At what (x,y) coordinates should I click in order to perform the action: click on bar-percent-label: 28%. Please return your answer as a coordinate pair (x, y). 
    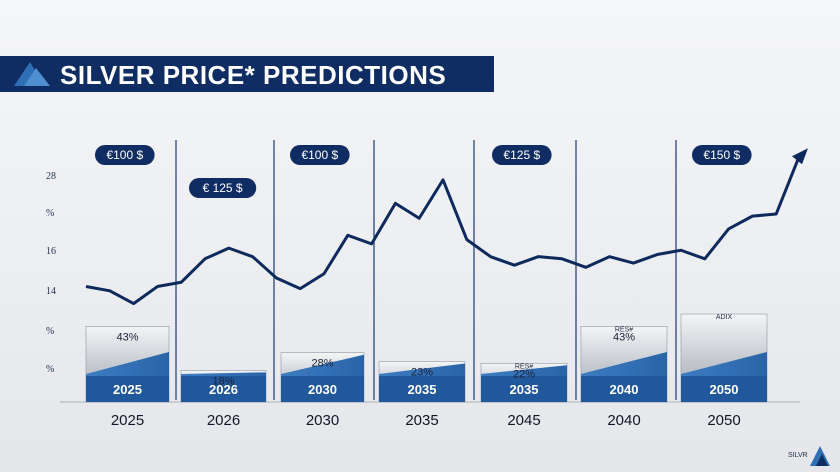
    Looking at the image, I should click on (322, 364).